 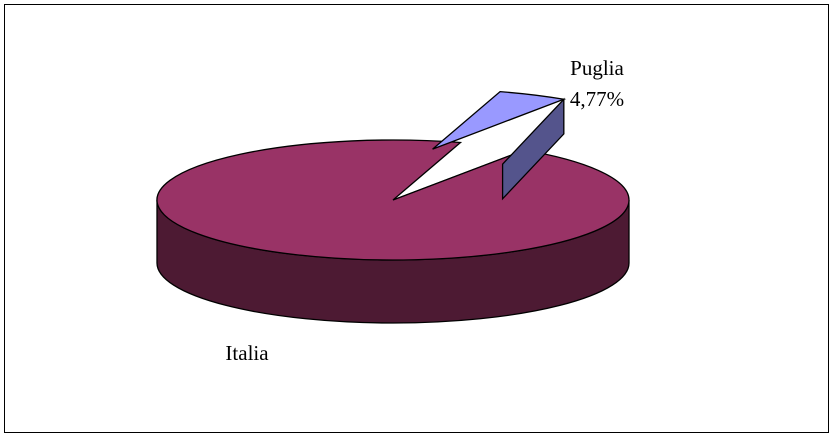 What do you see at coordinates (247, 353) in the screenshot?
I see `slice-label-italia: Italia` at bounding box center [247, 353].